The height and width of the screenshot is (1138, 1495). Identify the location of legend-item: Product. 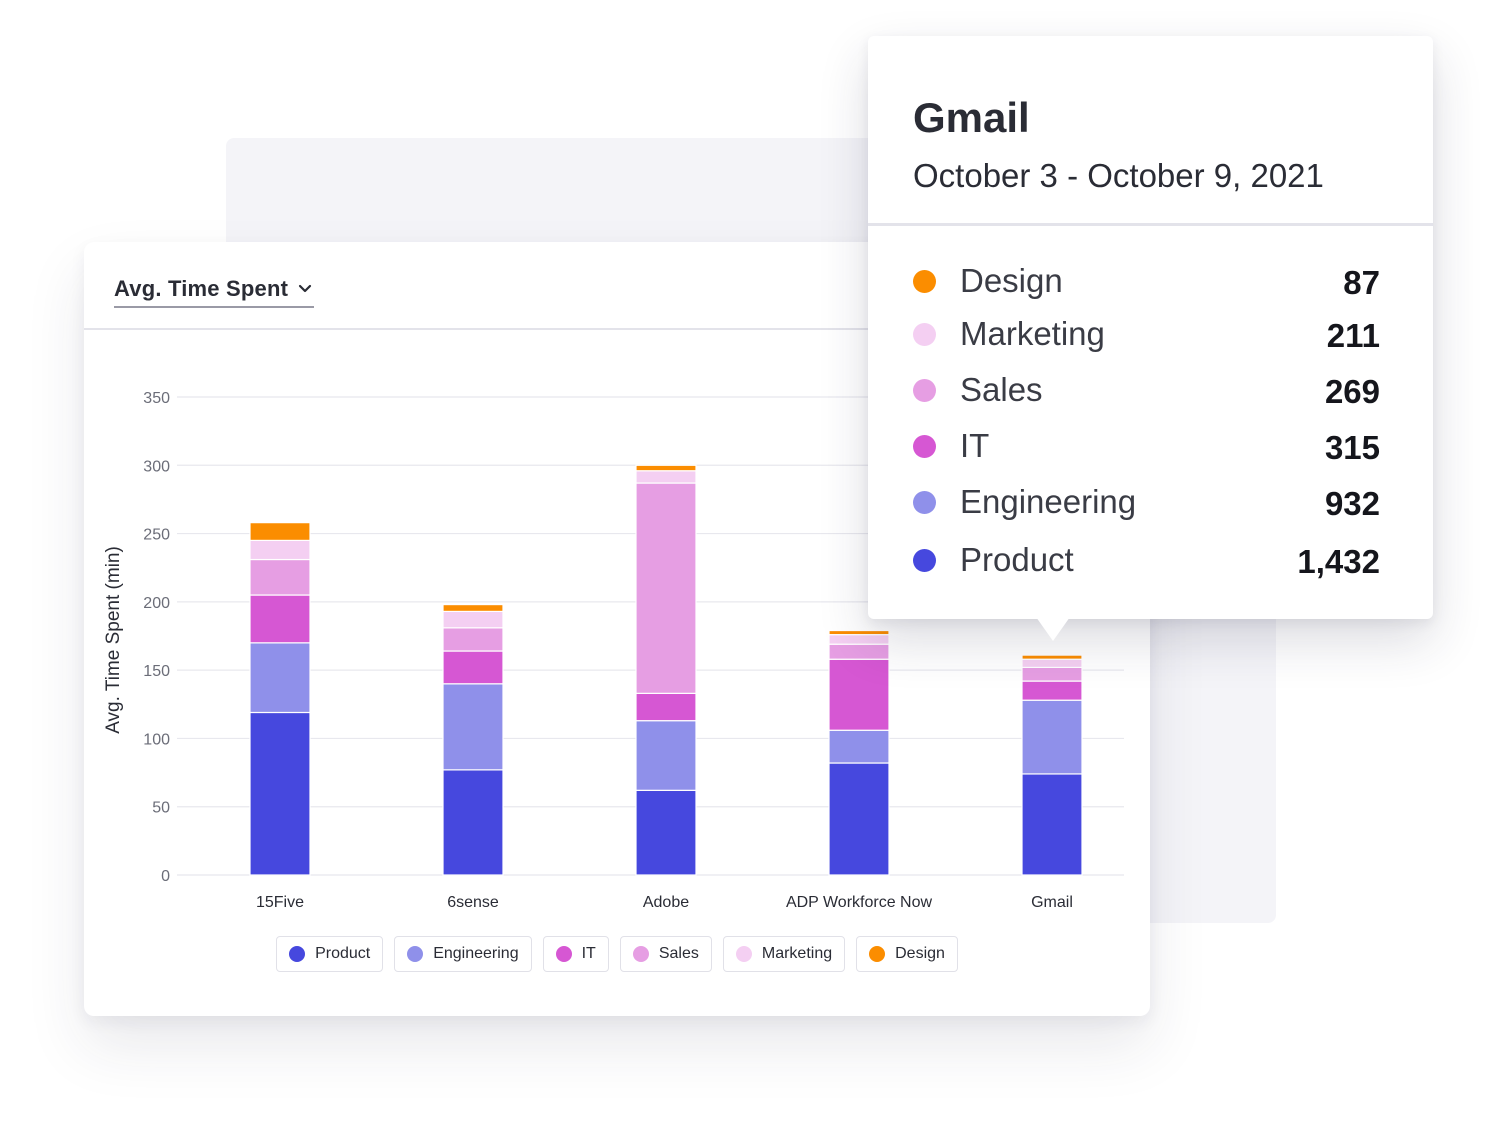
(330, 954).